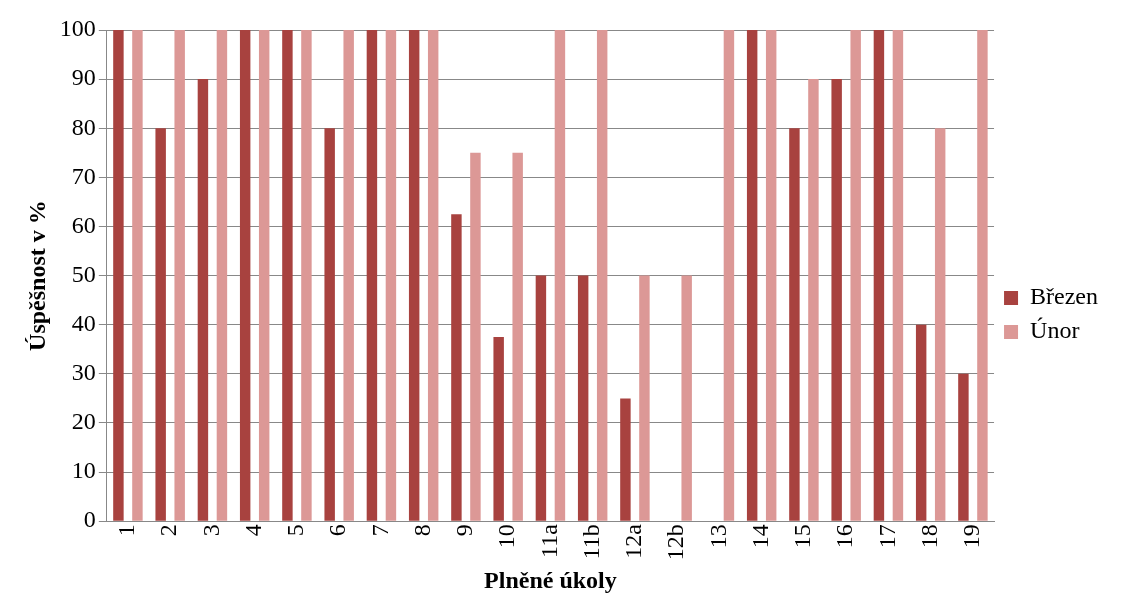 The image size is (1123, 605). What do you see at coordinates (36, 275) in the screenshot?
I see `y-axis-title: Úspěšnost v %` at bounding box center [36, 275].